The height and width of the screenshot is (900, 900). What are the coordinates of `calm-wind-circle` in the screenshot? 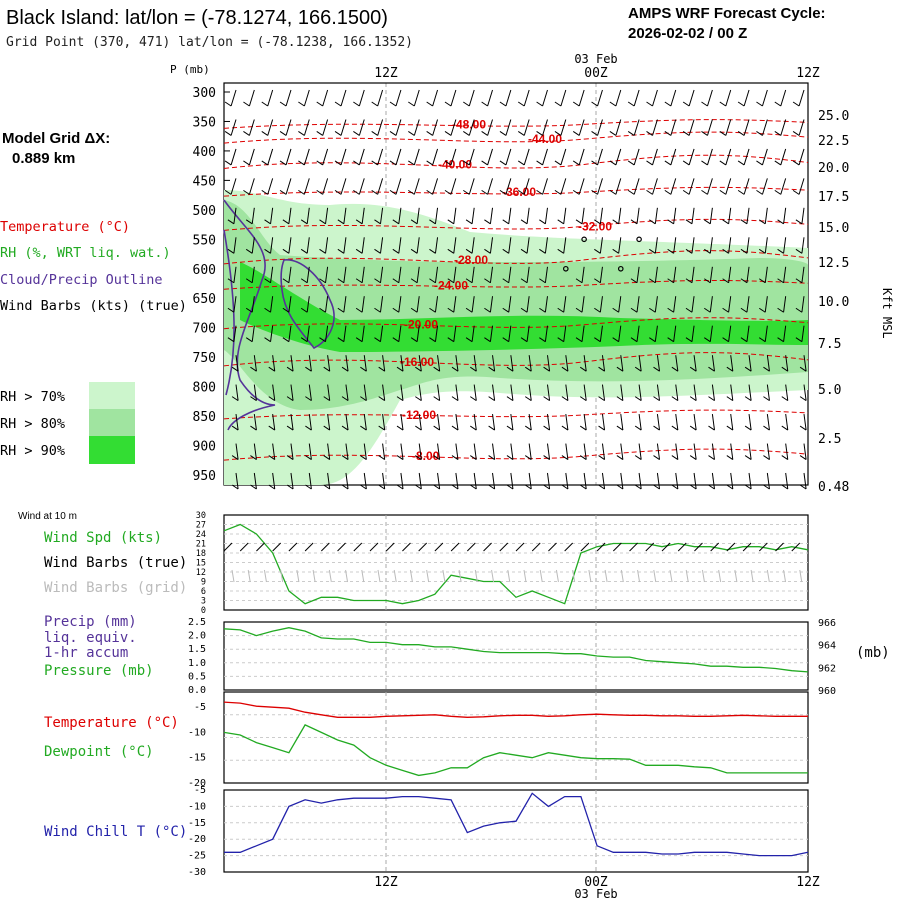 It's located at (620, 268).